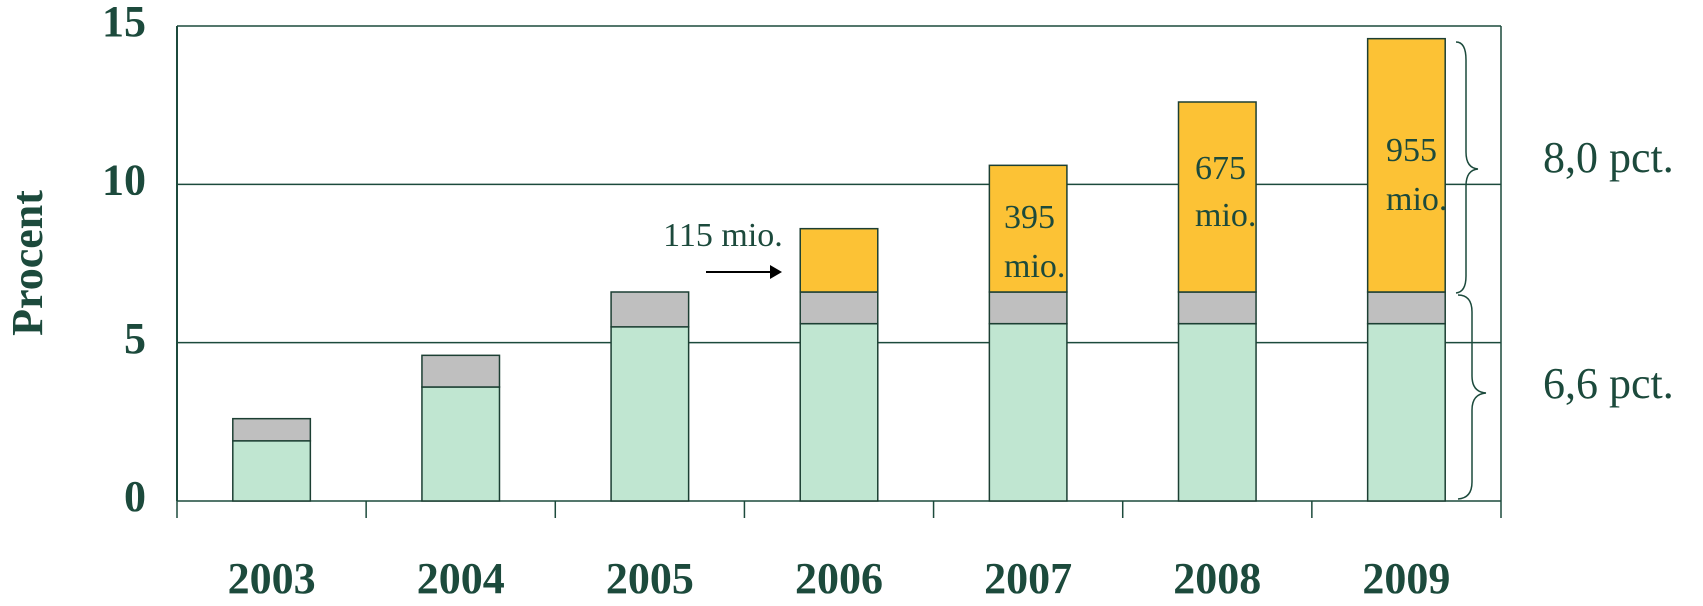 The height and width of the screenshot is (606, 1703). I want to click on x-tick-label: 2007, so click(1028, 578).